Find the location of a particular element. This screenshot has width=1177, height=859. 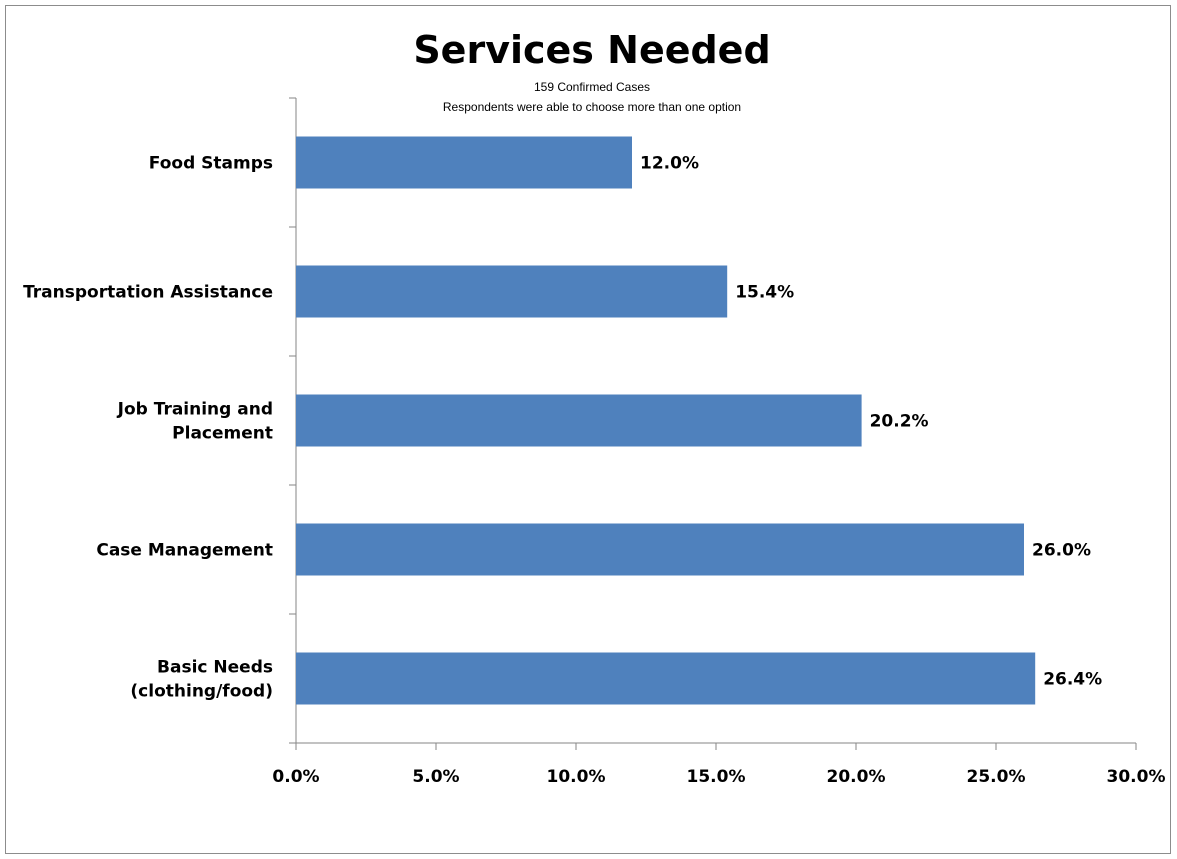

x-tick-label: 0.0% is located at coordinates (295, 777).